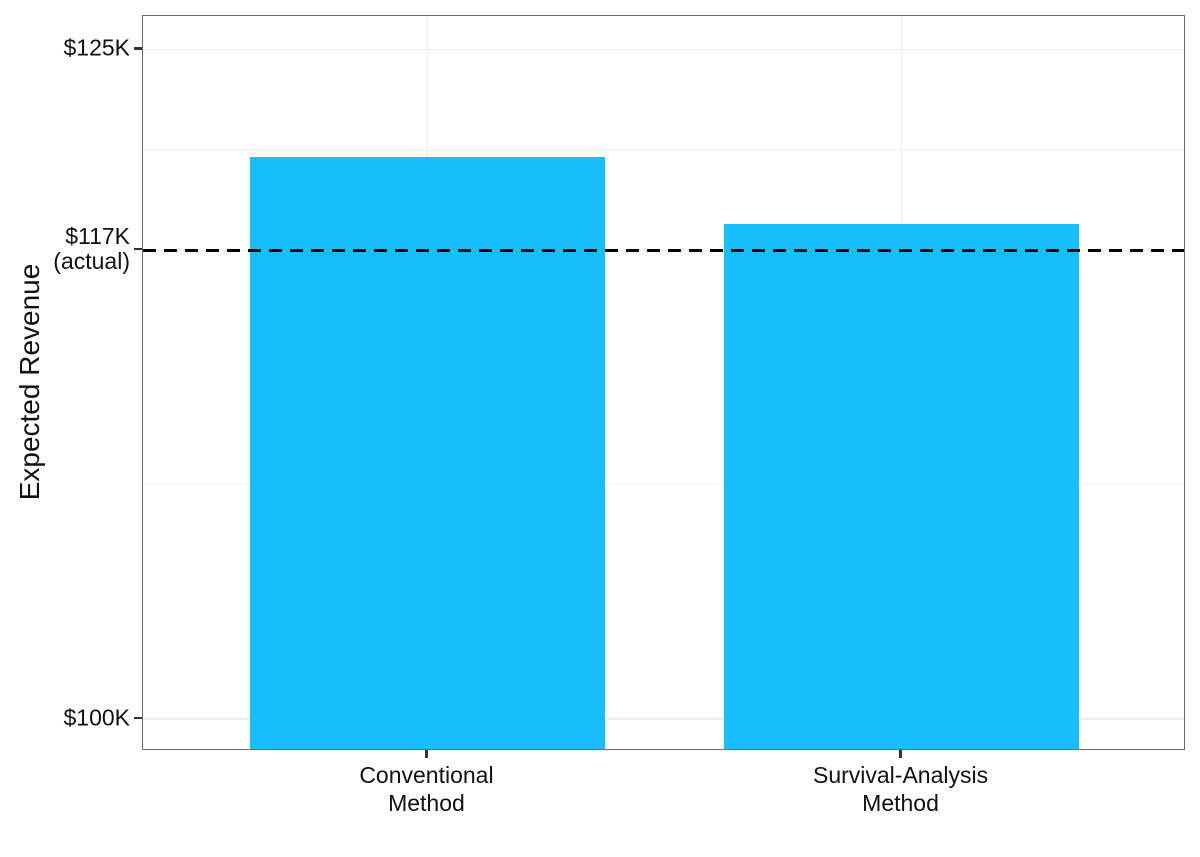 This screenshot has height=857, width=1200. I want to click on x-tick-label-conventional-method: Conventional Method, so click(426, 789).